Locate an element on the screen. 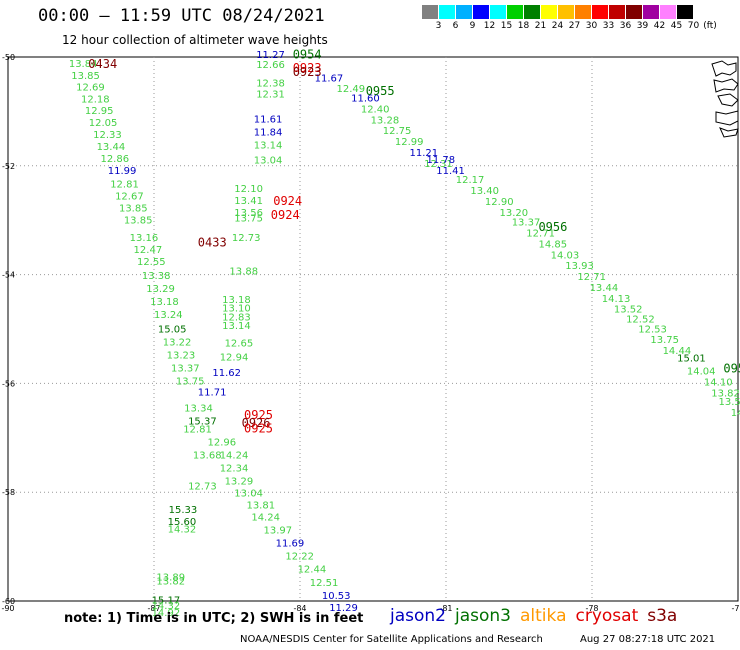 Image resolution: width=740 pixels, height=650 pixels. colorbar-tick-label: 18 is located at coordinates (523, 26).